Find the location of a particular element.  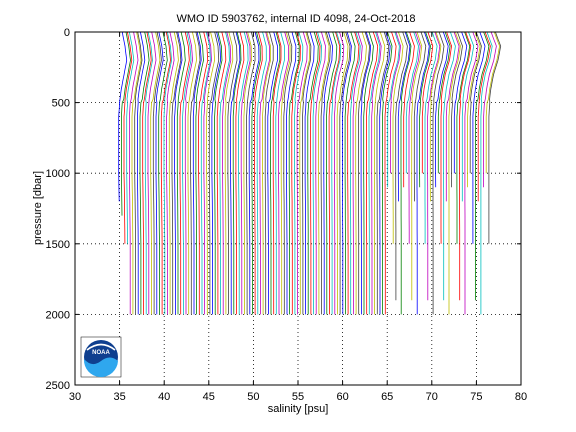

y-tick-label: 1000 is located at coordinates (58, 174).